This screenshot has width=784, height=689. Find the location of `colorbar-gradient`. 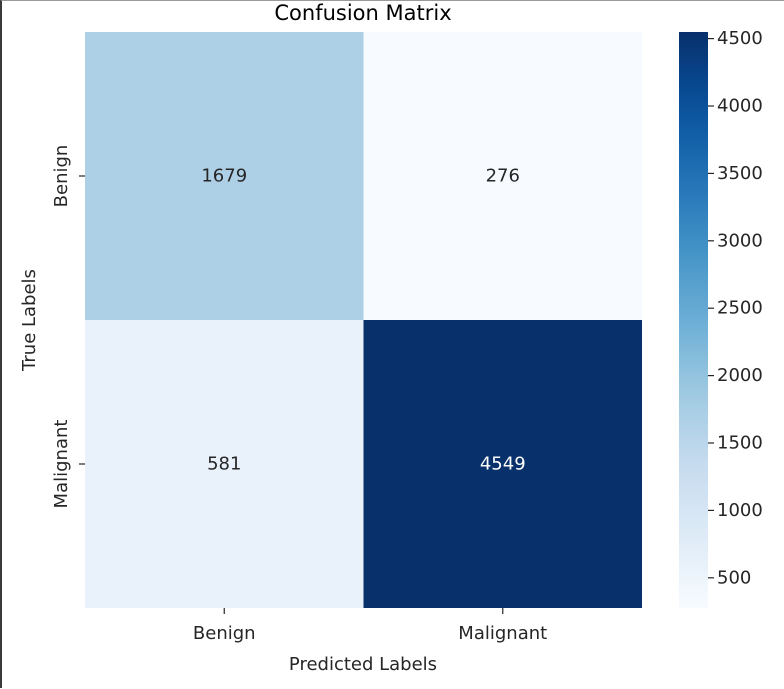

colorbar-gradient is located at coordinates (693, 320).